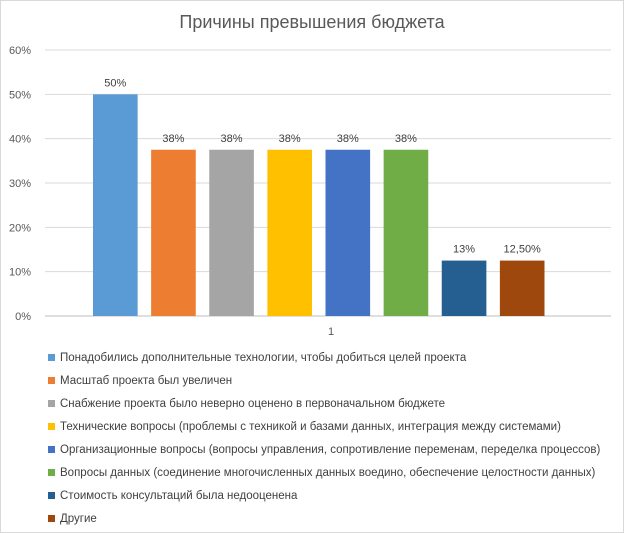 This screenshot has height=533, width=624. Describe the element at coordinates (20, 273) in the screenshot. I see `y-tick-label: 10%` at that location.